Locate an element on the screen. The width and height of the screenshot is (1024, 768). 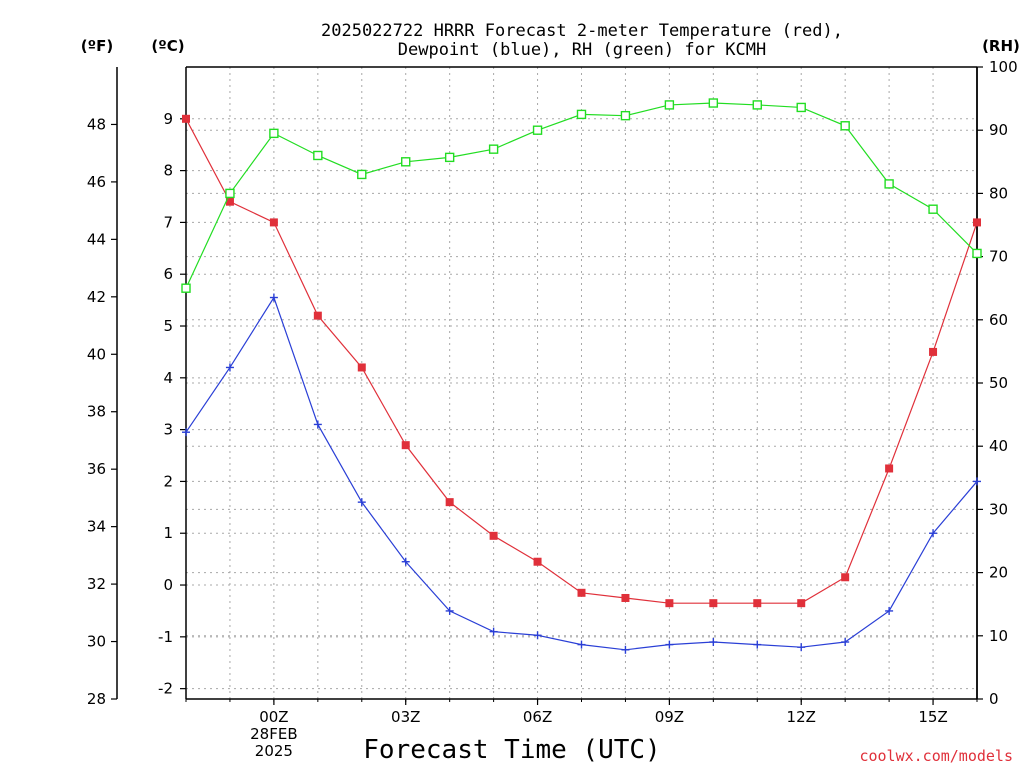
x-axis-label: Forecast Time (UTC) is located at coordinates (511, 750).